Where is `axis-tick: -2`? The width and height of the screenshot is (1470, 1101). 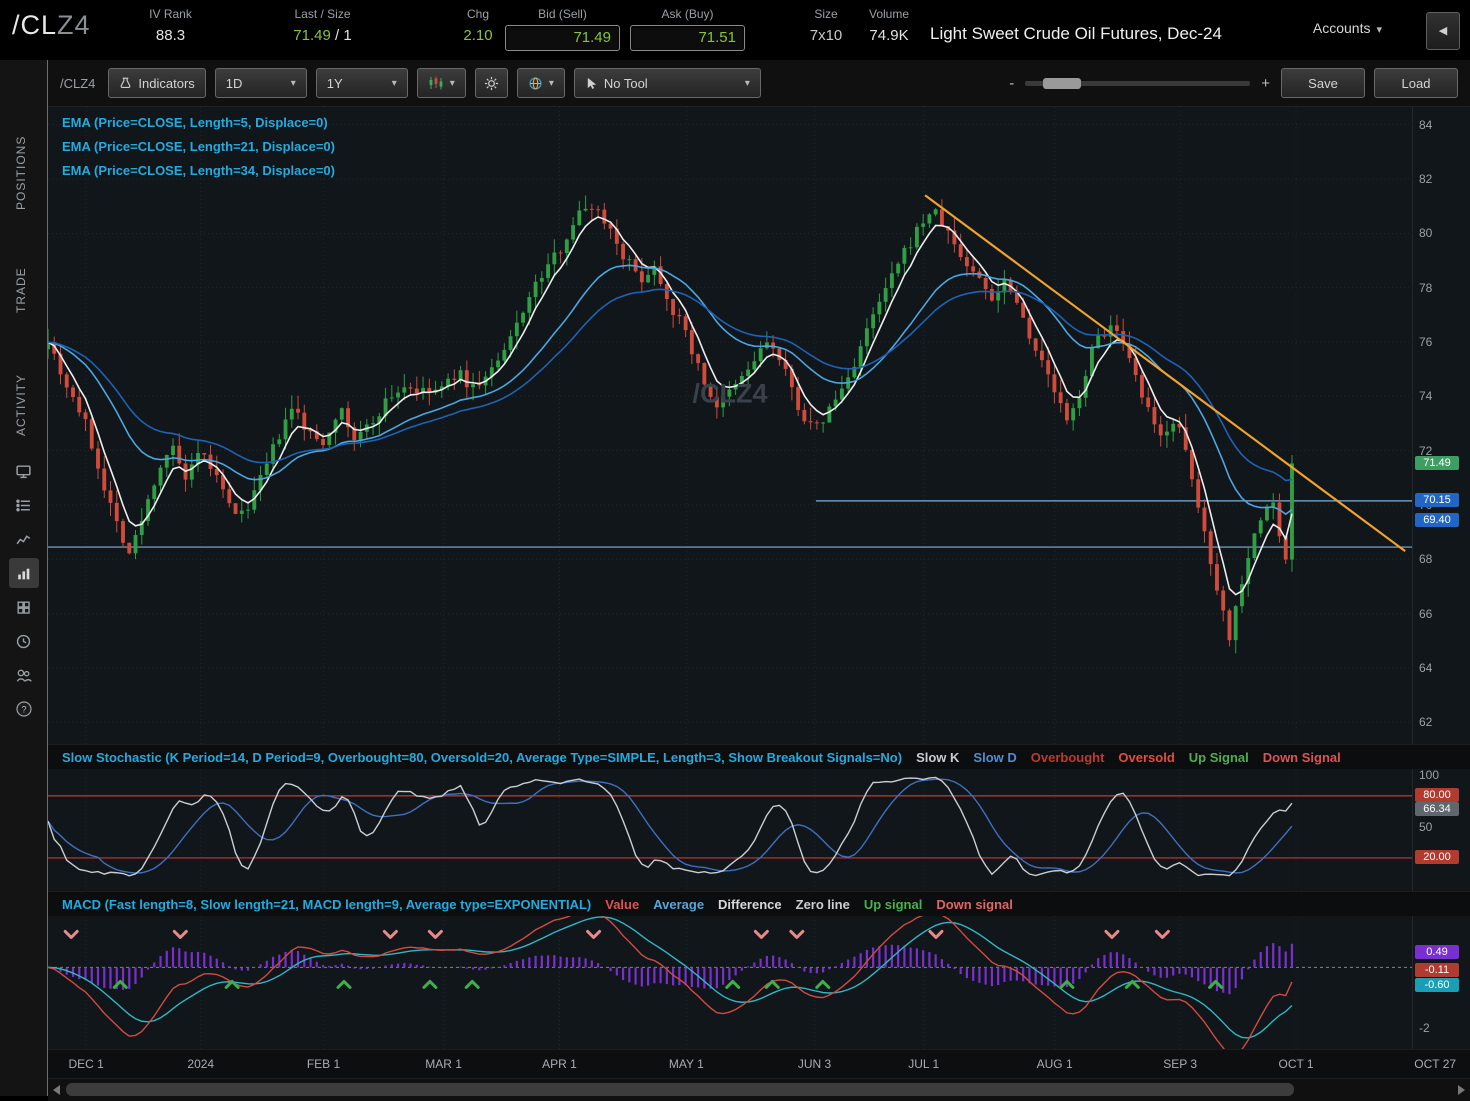 axis-tick: -2 is located at coordinates (1424, 1027).